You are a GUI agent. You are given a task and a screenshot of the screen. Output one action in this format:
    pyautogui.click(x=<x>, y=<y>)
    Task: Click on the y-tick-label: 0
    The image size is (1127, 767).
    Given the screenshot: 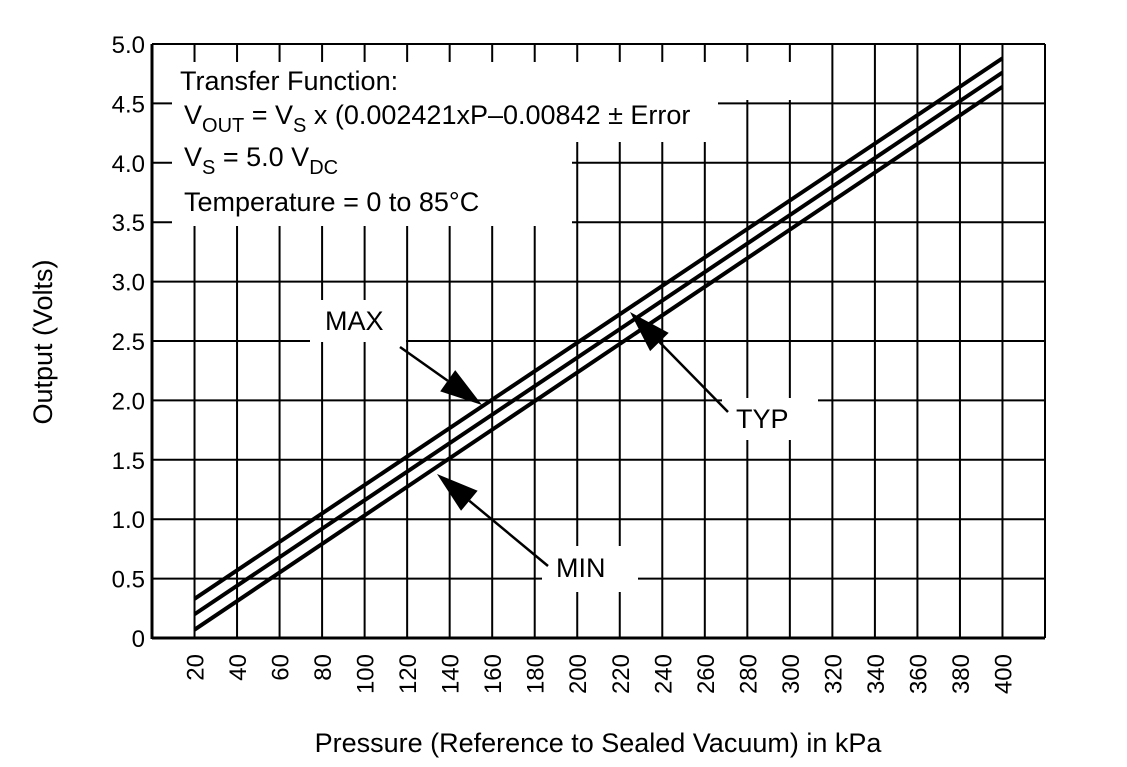 What is the action you would take?
    pyautogui.click(x=138, y=639)
    